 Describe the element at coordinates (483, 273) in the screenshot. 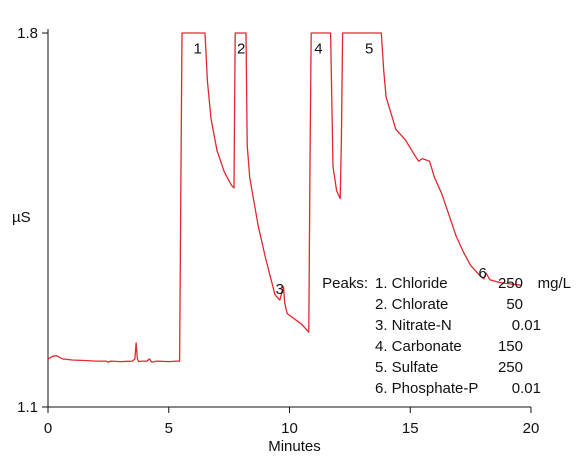

I see `peak-label-6: 6` at that location.